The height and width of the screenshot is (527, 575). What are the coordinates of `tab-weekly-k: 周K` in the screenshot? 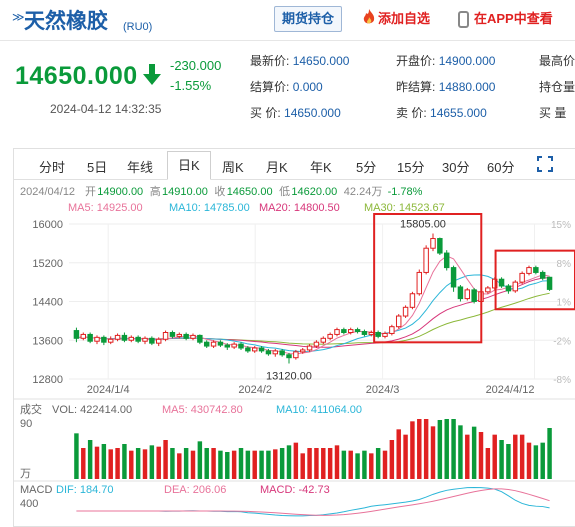 It's located at (233, 167).